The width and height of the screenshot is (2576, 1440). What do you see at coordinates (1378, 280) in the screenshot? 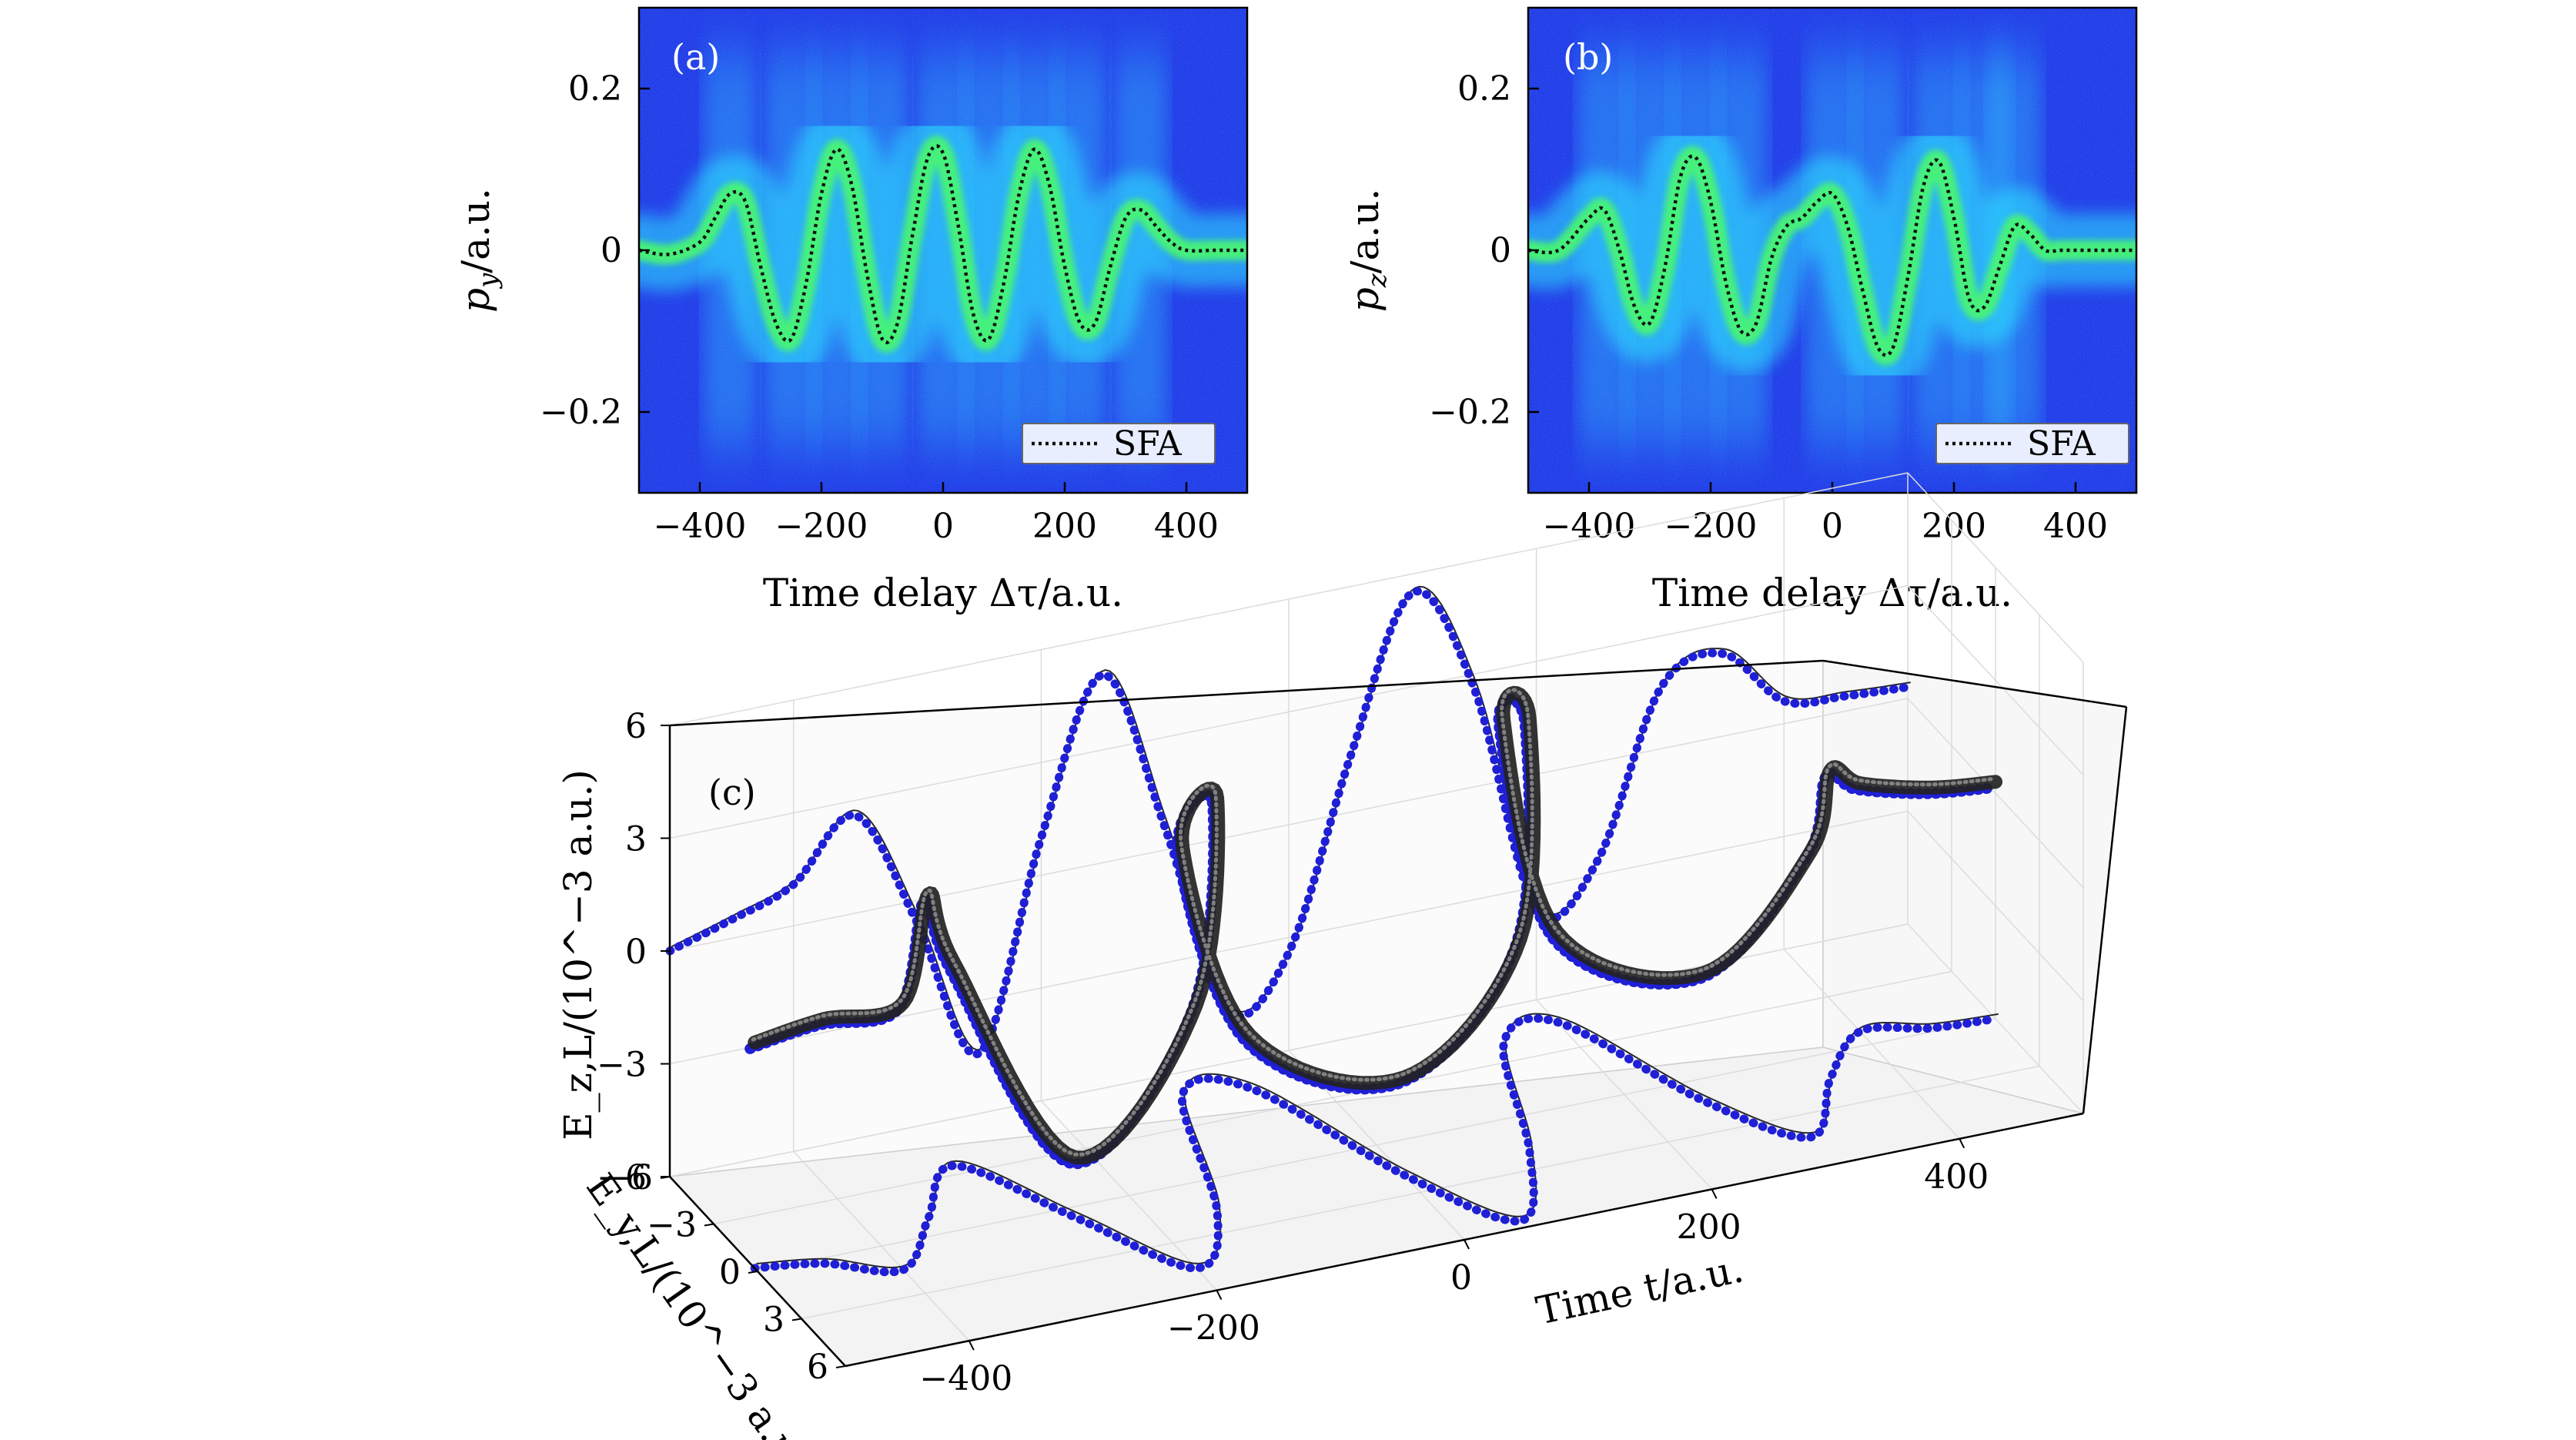
I see `y-axis-label-sub: z` at bounding box center [1378, 280].